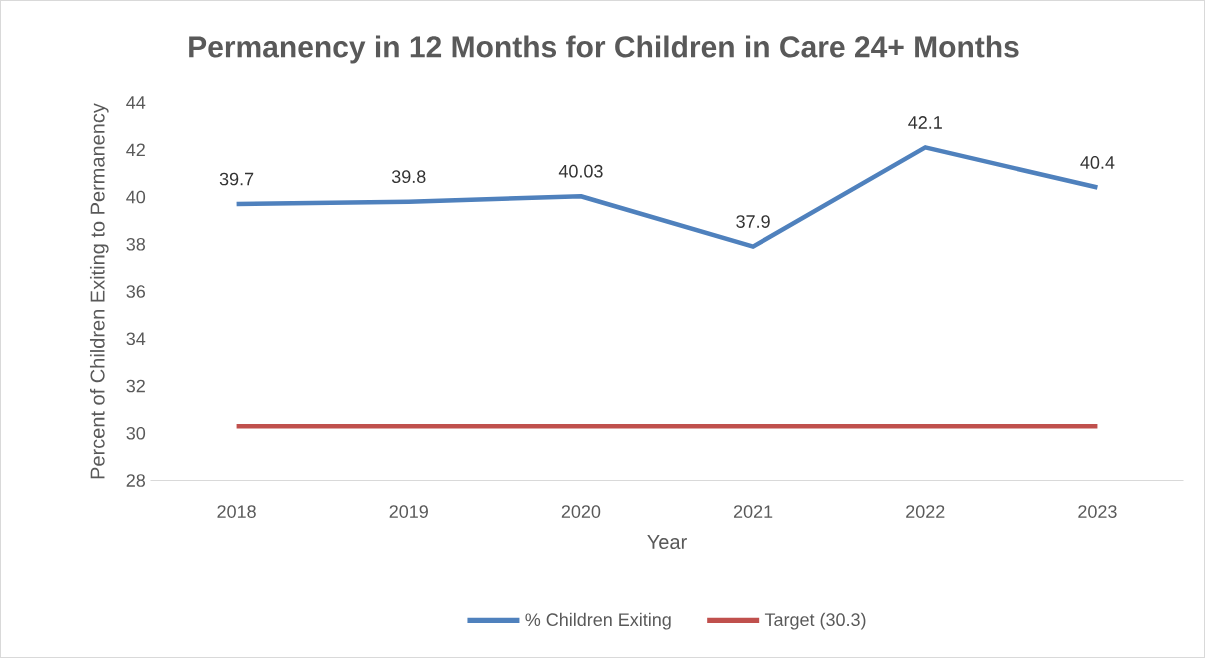 Image resolution: width=1205 pixels, height=658 pixels. What do you see at coordinates (136, 102) in the screenshot?
I see `y-tick-label: 44` at bounding box center [136, 102].